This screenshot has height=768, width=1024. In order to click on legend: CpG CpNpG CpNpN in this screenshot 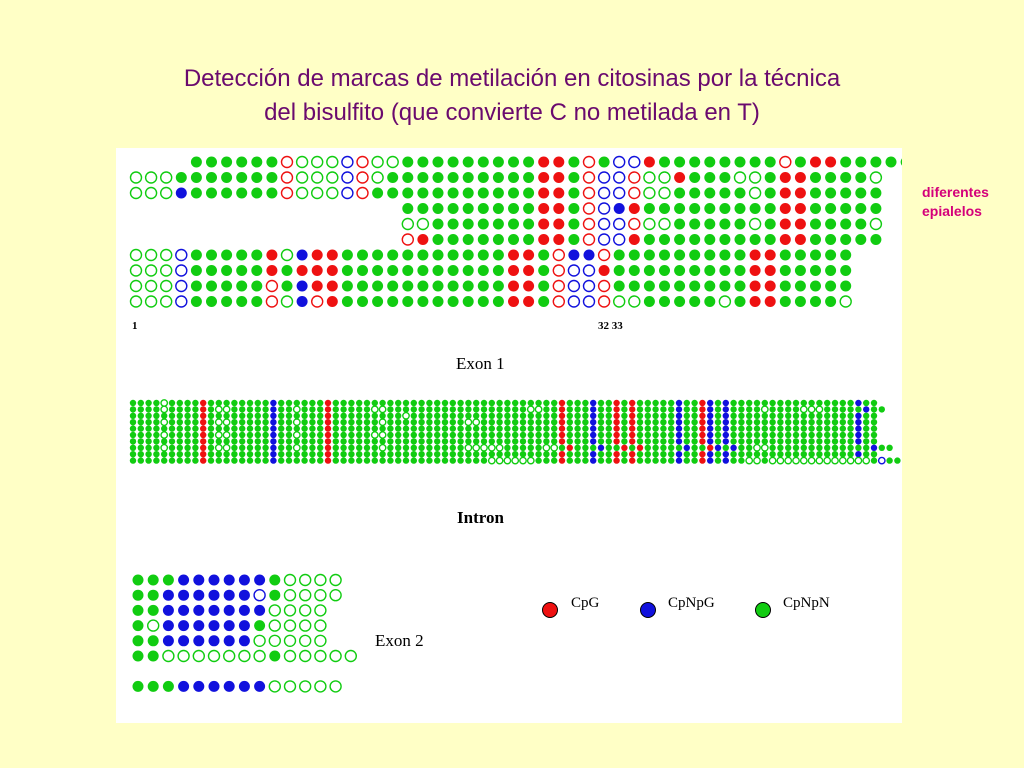, I will do `click(686, 606)`.